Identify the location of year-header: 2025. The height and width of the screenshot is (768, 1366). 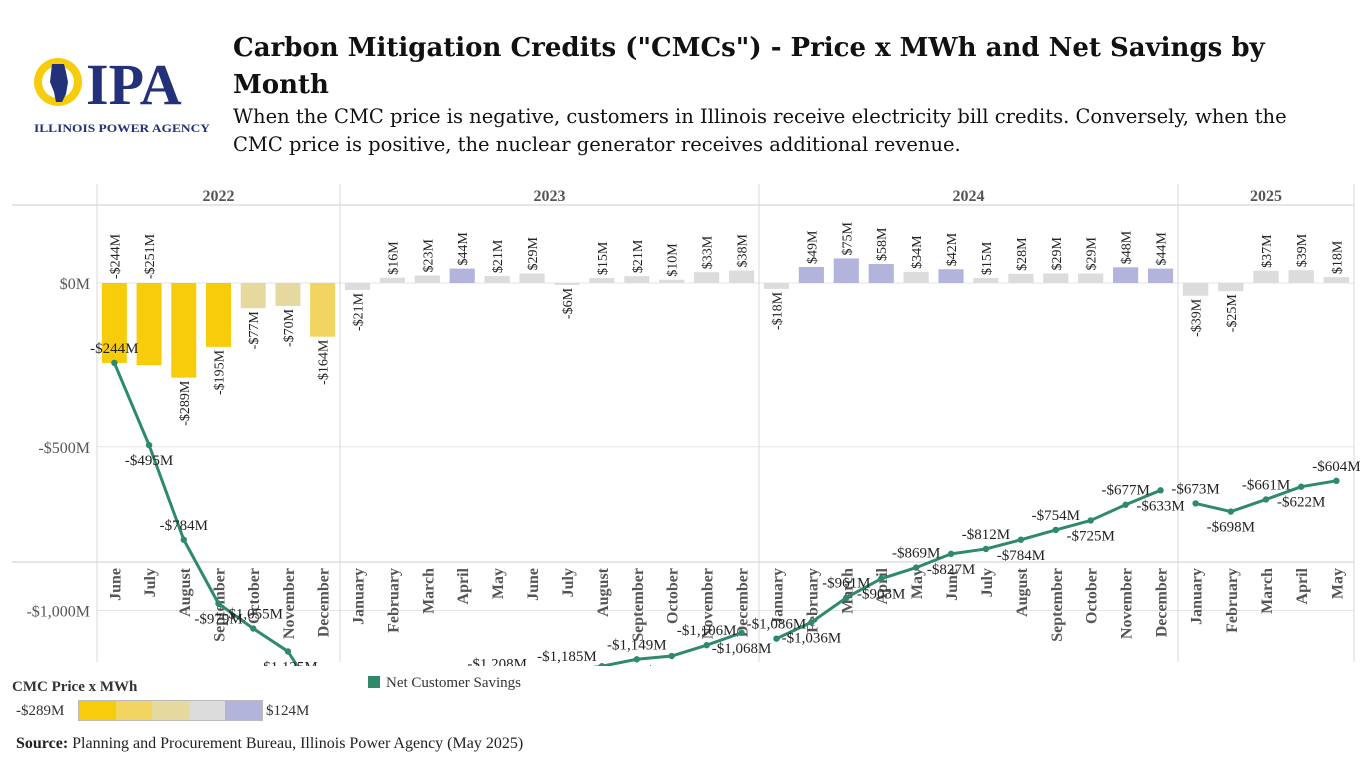
(1266, 196).